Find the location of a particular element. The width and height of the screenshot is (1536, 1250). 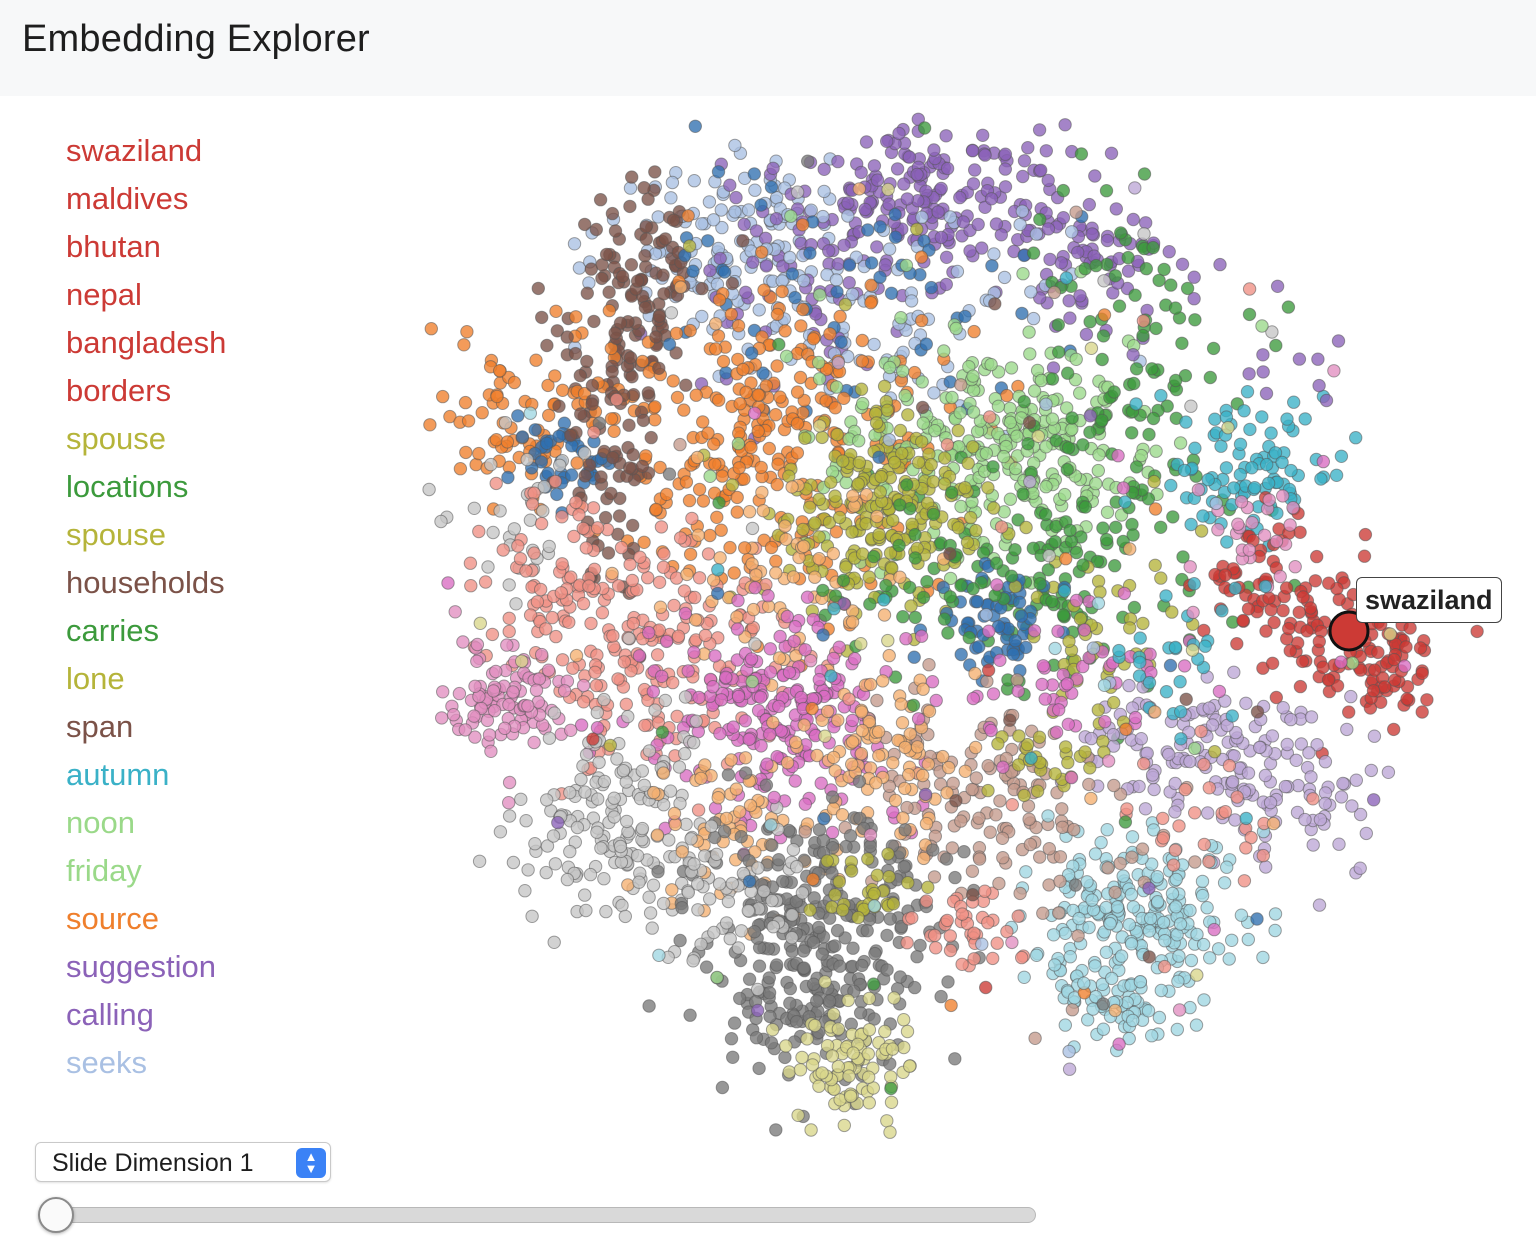

word-list-item: households is located at coordinates (145, 582).